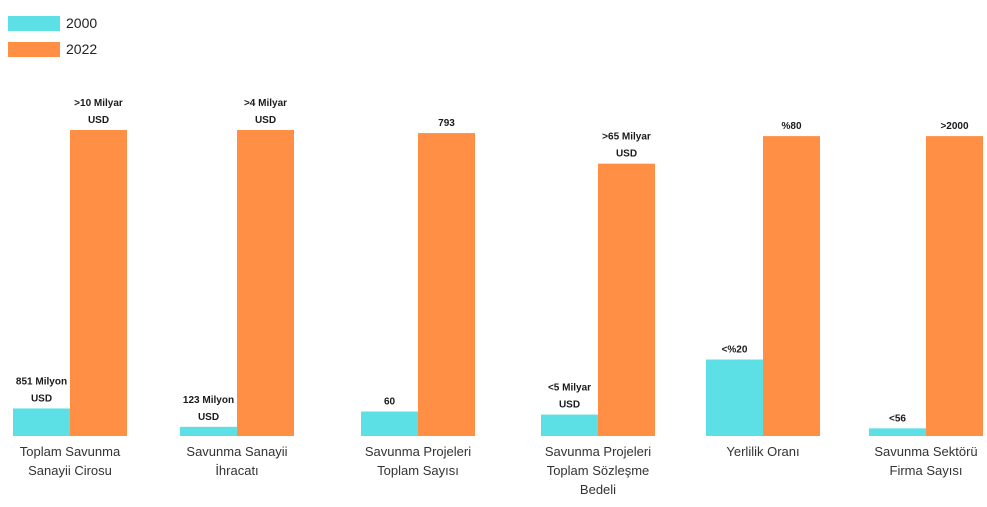  What do you see at coordinates (569, 397) in the screenshot?
I see `value-label-2000-3: <5 Milyar USD` at bounding box center [569, 397].